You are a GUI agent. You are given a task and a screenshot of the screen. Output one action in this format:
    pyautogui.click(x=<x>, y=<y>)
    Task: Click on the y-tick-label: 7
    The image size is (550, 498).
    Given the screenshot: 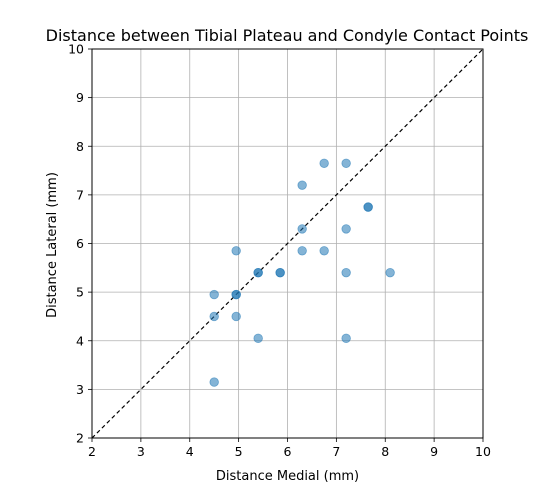 What is the action you would take?
    pyautogui.click(x=80, y=194)
    